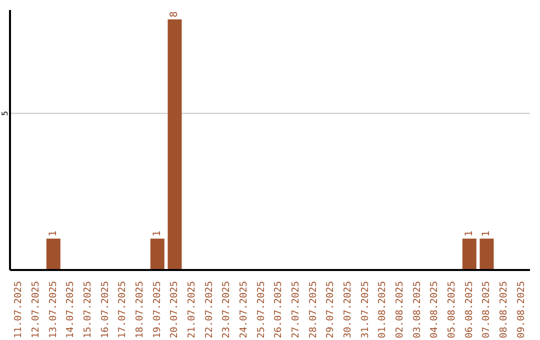  Describe the element at coordinates (348, 309) in the screenshot. I see `x-tick-label: 30.07.2025` at that location.